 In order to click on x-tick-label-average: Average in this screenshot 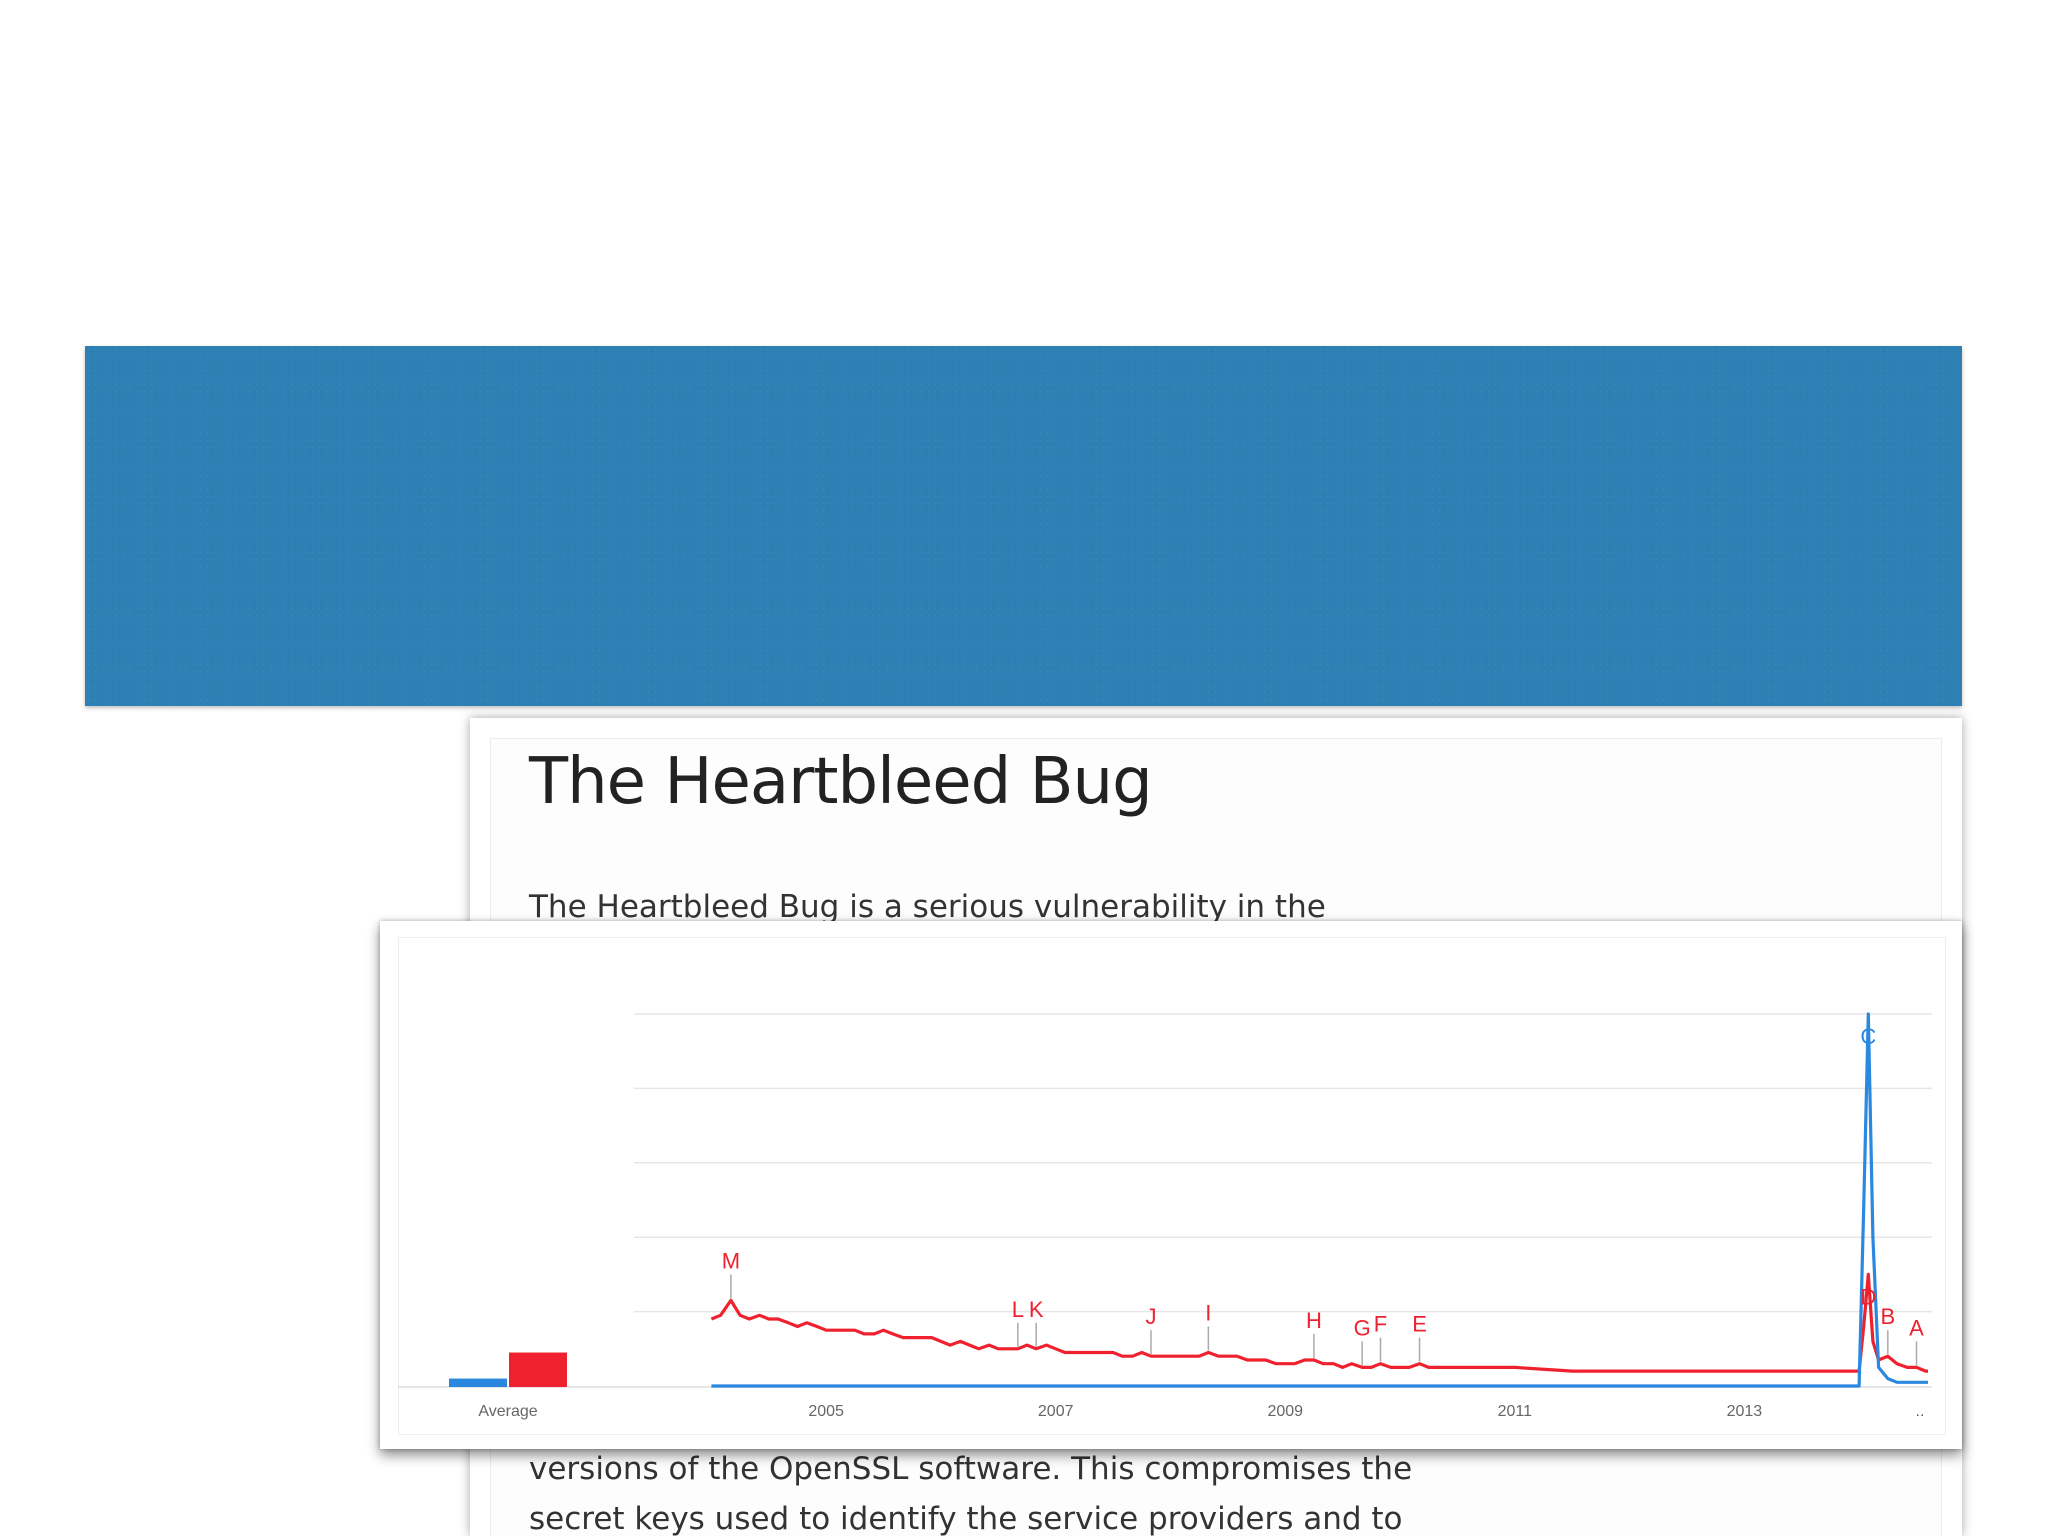, I will do `click(507, 1411)`.